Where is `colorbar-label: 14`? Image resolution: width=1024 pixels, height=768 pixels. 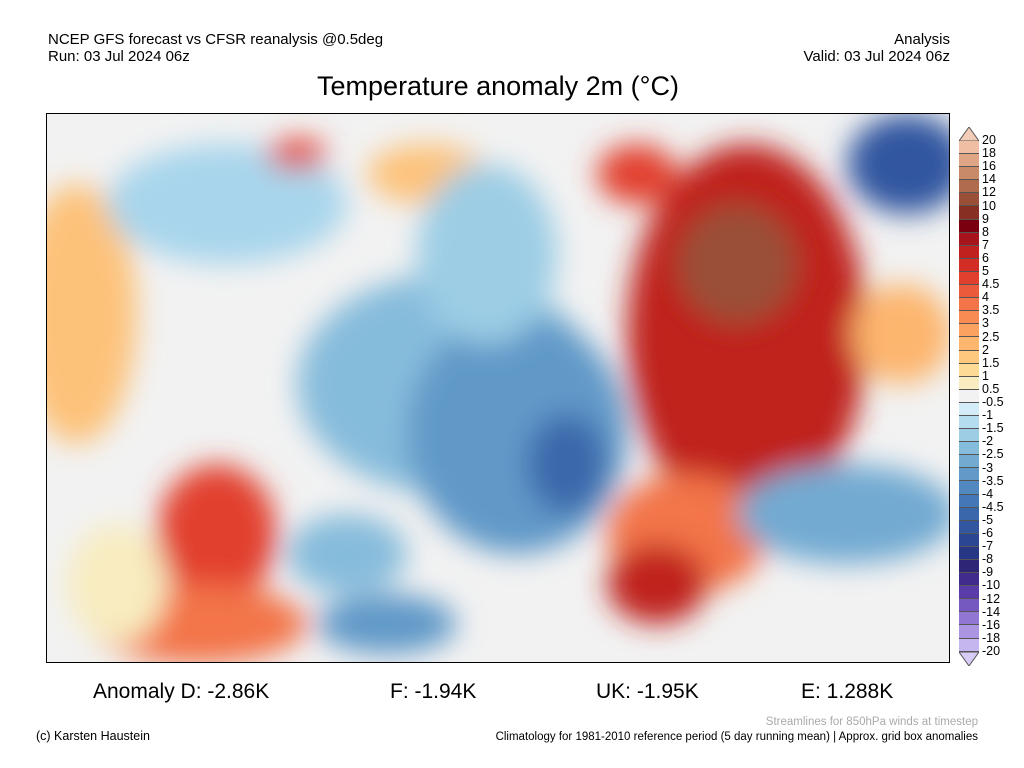 colorbar-label: 14 is located at coordinates (989, 179).